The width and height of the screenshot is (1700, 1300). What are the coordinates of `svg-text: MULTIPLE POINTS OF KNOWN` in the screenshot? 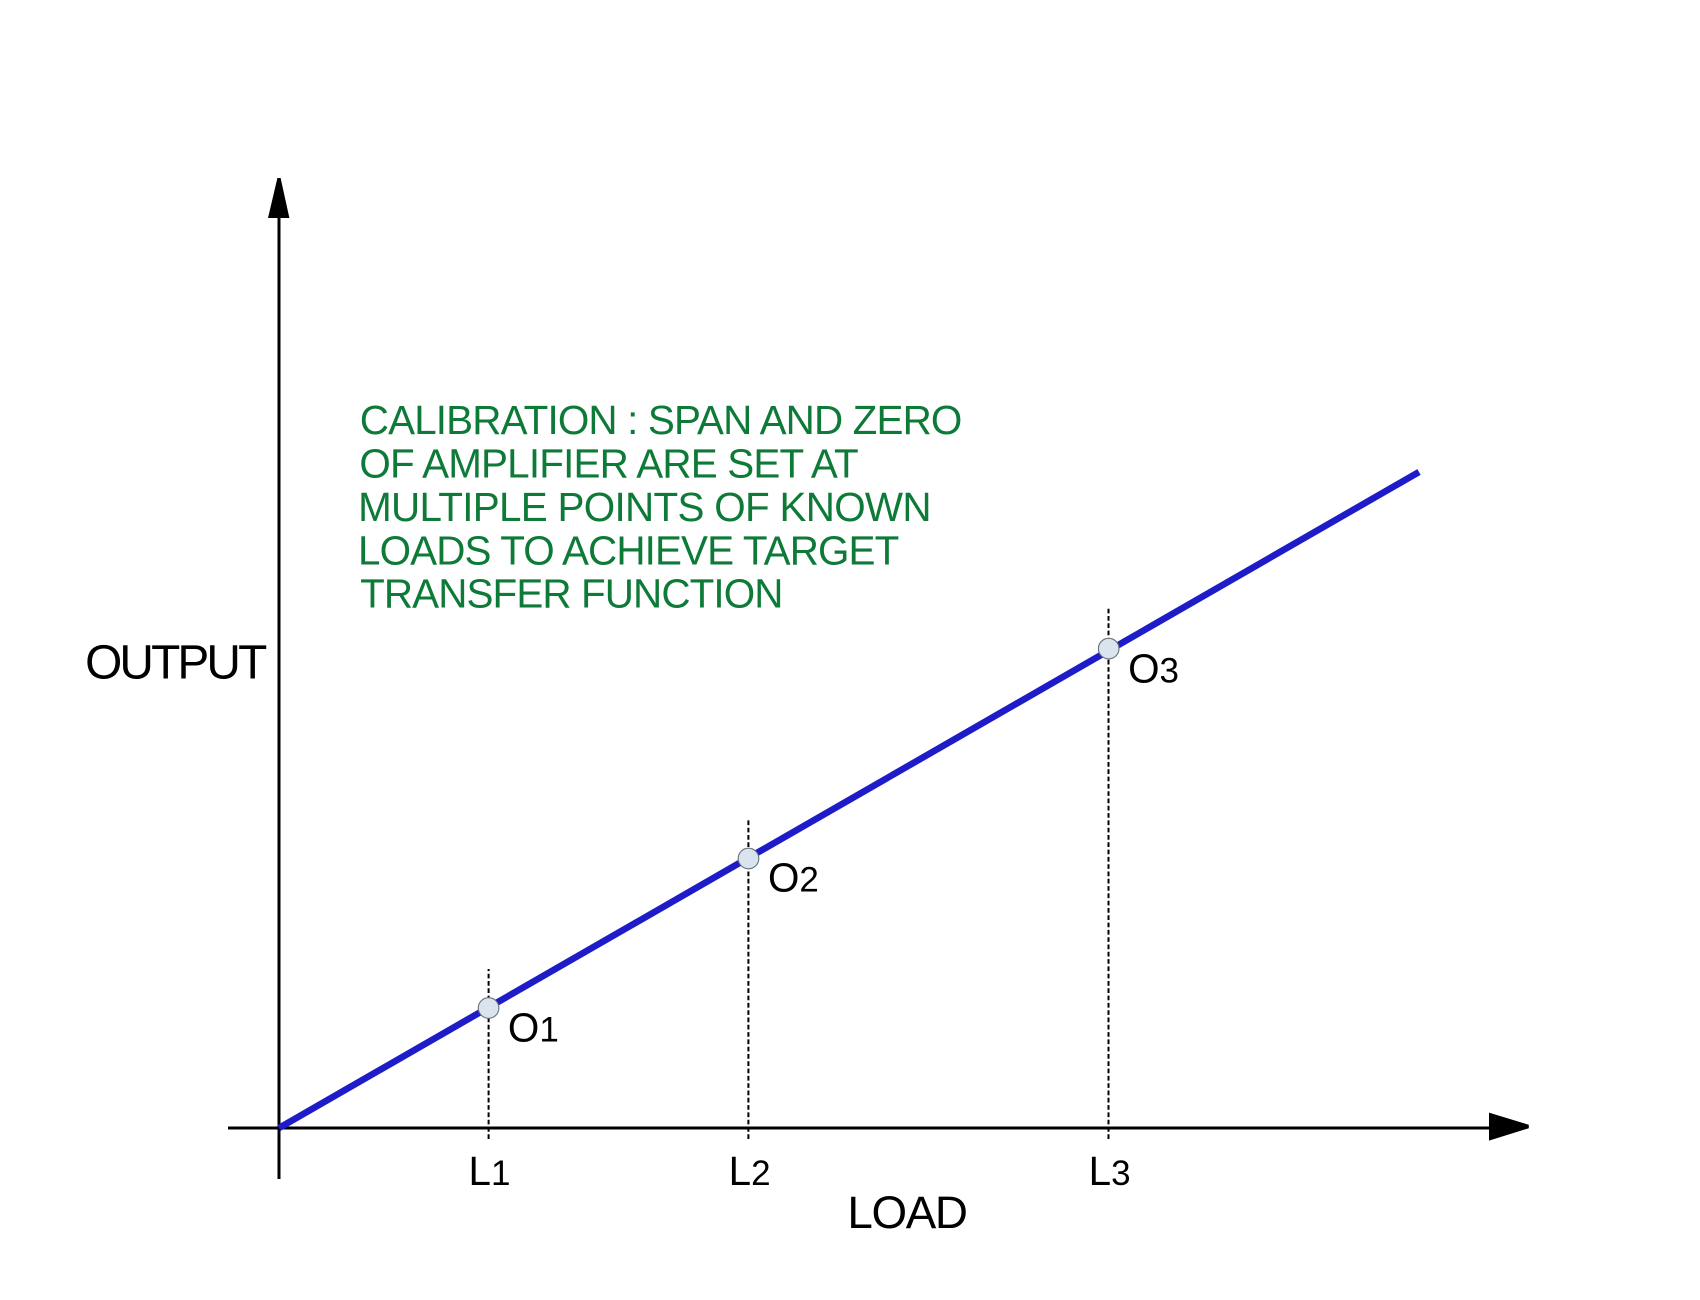 It's located at (644, 507).